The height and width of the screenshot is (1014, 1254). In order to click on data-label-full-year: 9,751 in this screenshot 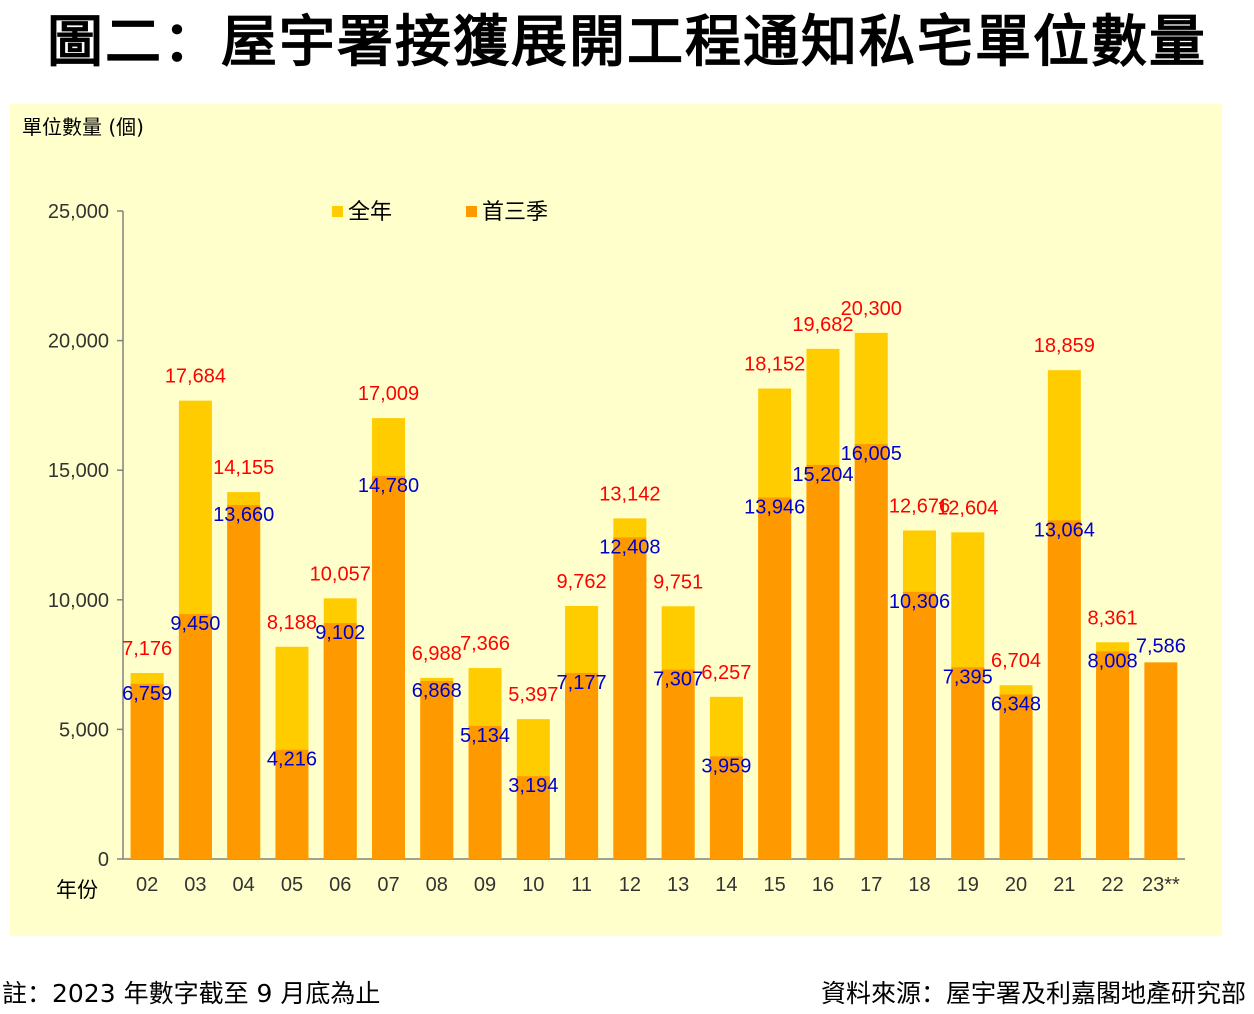, I will do `click(678, 582)`.